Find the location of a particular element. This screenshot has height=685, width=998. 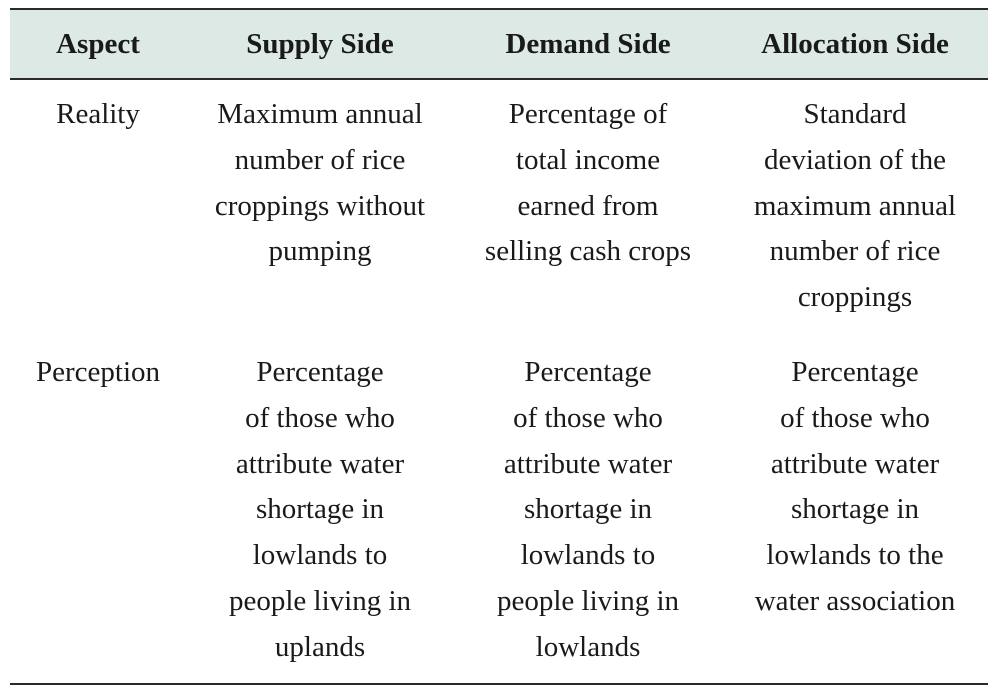

cell-line: uplands is located at coordinates (320, 646).